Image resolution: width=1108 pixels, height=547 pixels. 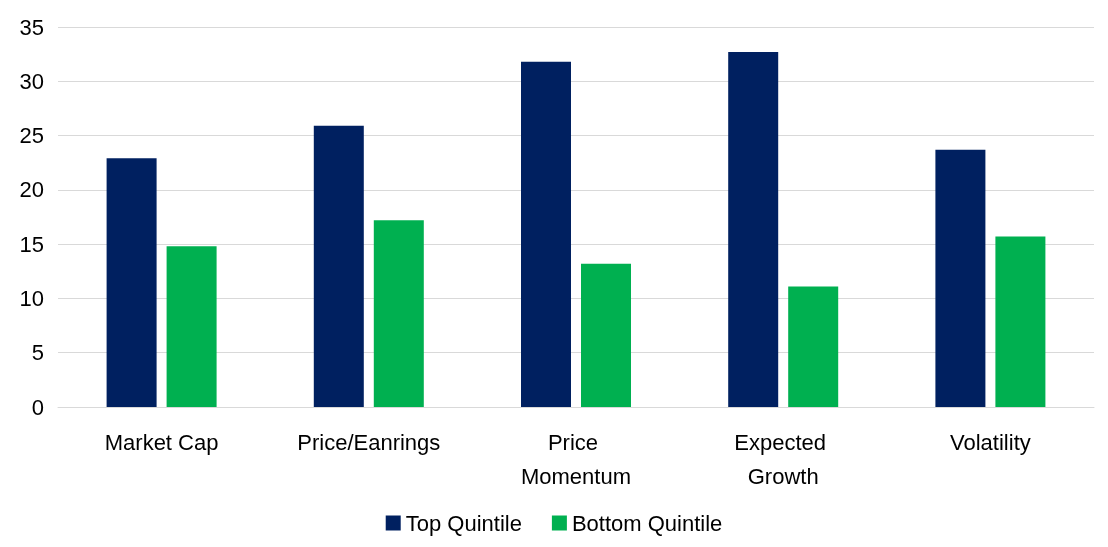 What do you see at coordinates (463, 523) in the screenshot?
I see `legend-label: Top Quintile` at bounding box center [463, 523].